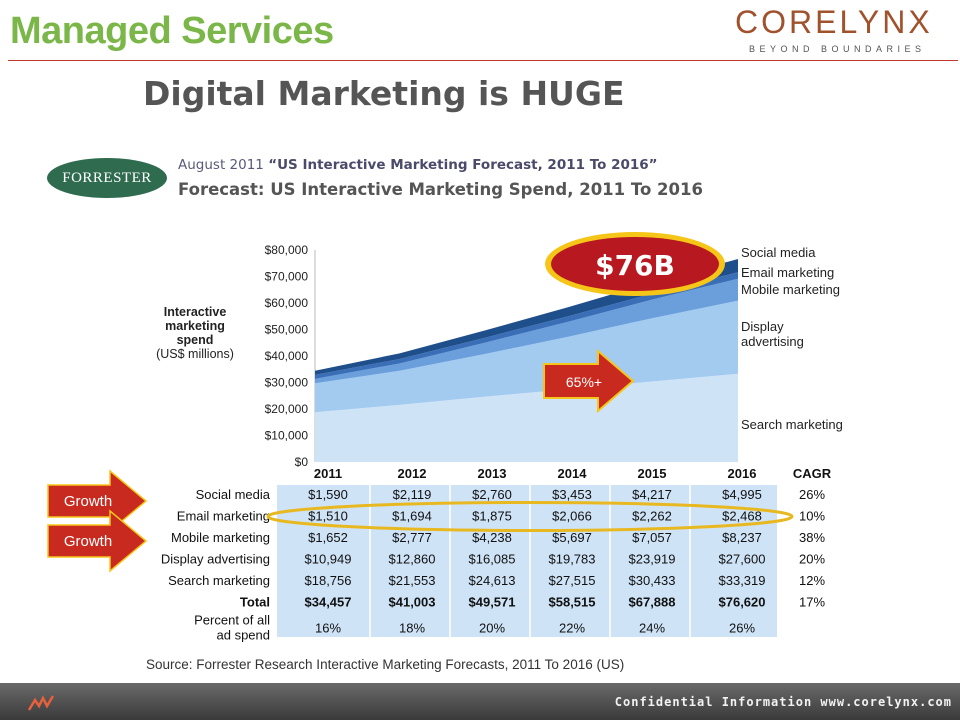 The width and height of the screenshot is (960, 720). I want to click on x-tick-label: 2012, so click(412, 473).